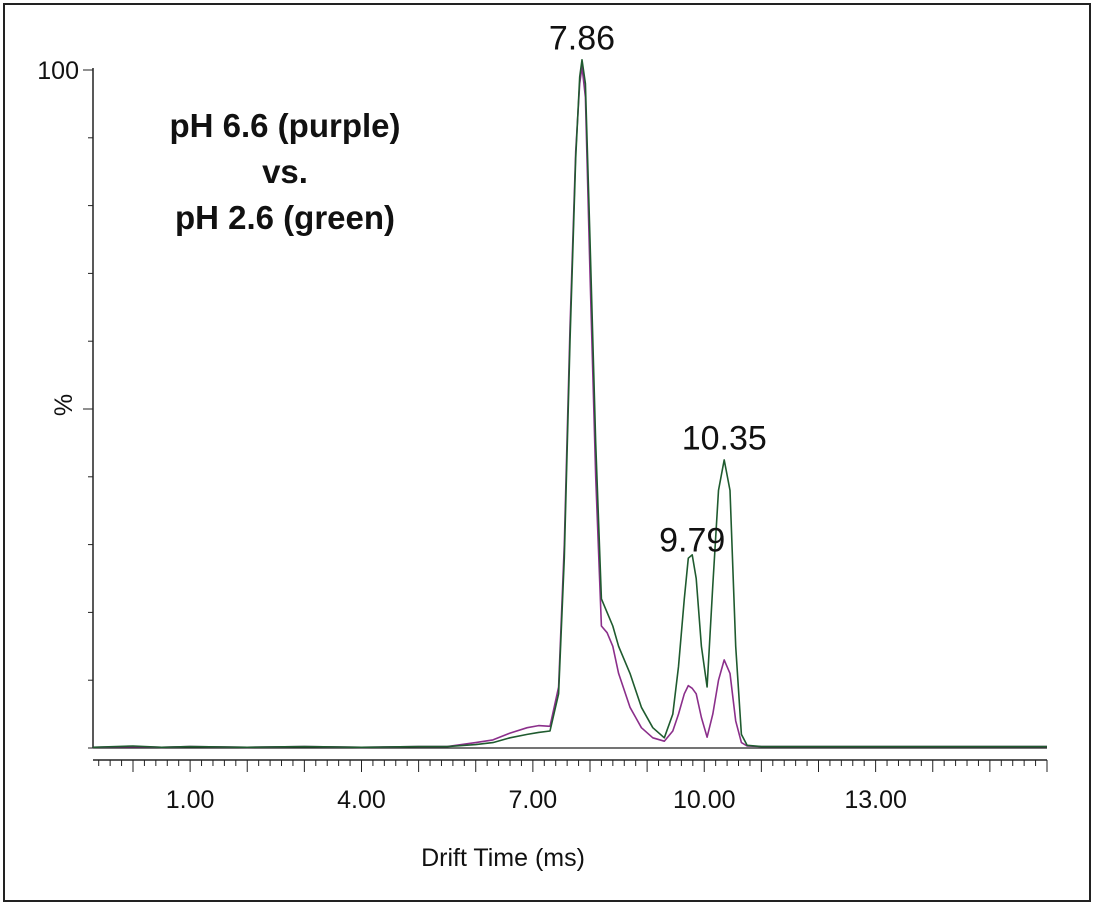 The image size is (1098, 909). I want to click on y-axis-ticks: 100, so click(65, 403).